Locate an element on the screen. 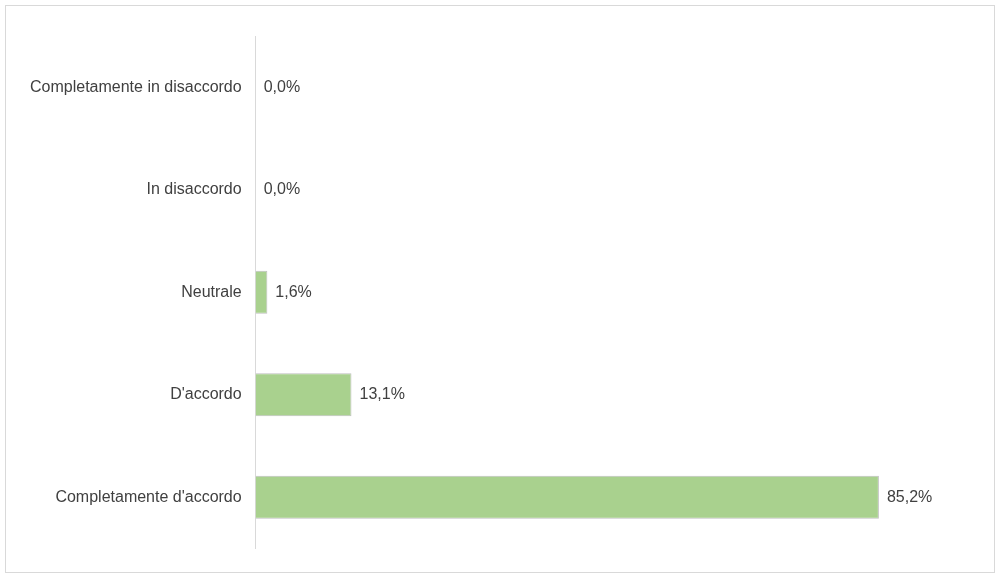  y-tick-label: In disaccordo is located at coordinates (194, 189).